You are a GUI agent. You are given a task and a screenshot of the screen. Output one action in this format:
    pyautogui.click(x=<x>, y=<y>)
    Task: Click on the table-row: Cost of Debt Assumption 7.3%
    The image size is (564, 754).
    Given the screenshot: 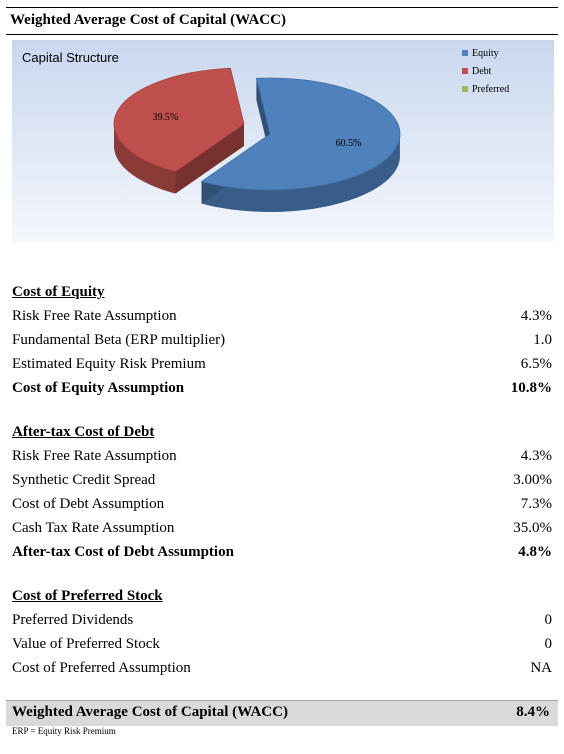 What is the action you would take?
    pyautogui.click(x=283, y=504)
    